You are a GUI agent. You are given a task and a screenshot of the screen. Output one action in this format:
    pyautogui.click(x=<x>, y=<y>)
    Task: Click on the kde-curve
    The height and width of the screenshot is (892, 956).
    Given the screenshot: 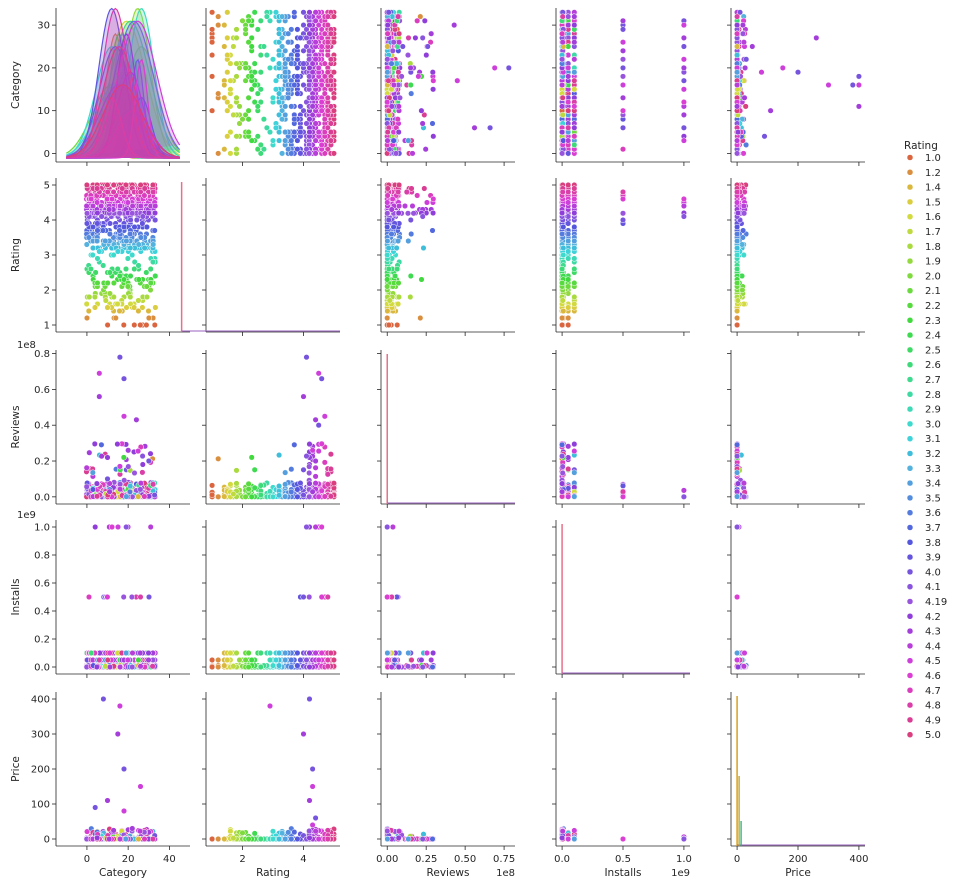 What is the action you would take?
    pyautogui.click(x=123, y=89)
    